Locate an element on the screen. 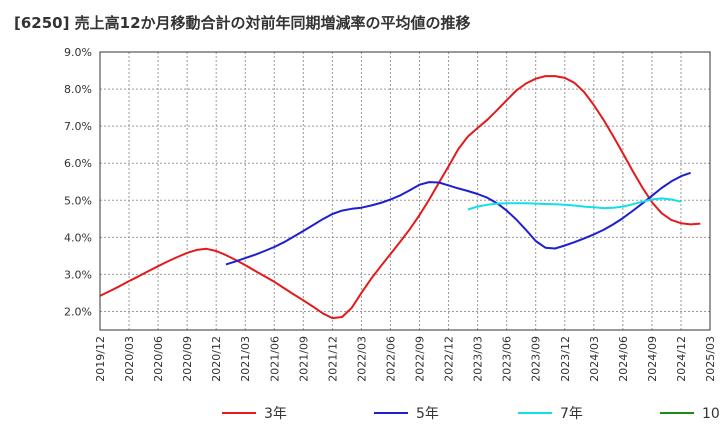  x-tick-label: 2021/09 is located at coordinates (303, 359).